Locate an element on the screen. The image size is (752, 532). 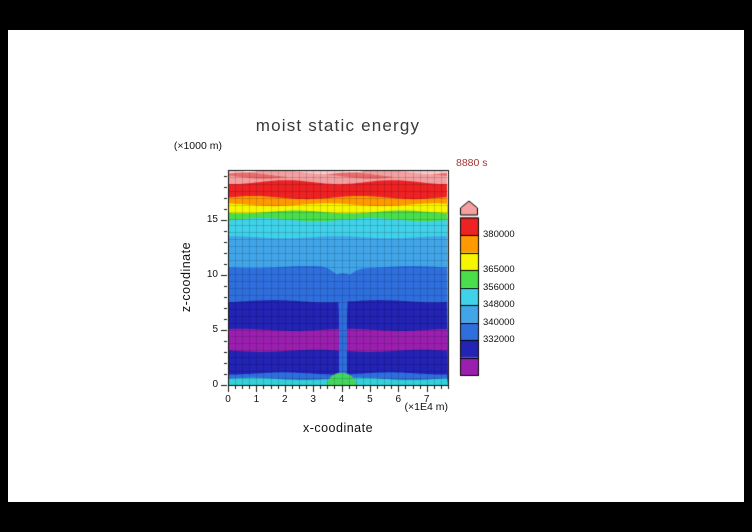
y-tick-label: 10 is located at coordinates (212, 274).